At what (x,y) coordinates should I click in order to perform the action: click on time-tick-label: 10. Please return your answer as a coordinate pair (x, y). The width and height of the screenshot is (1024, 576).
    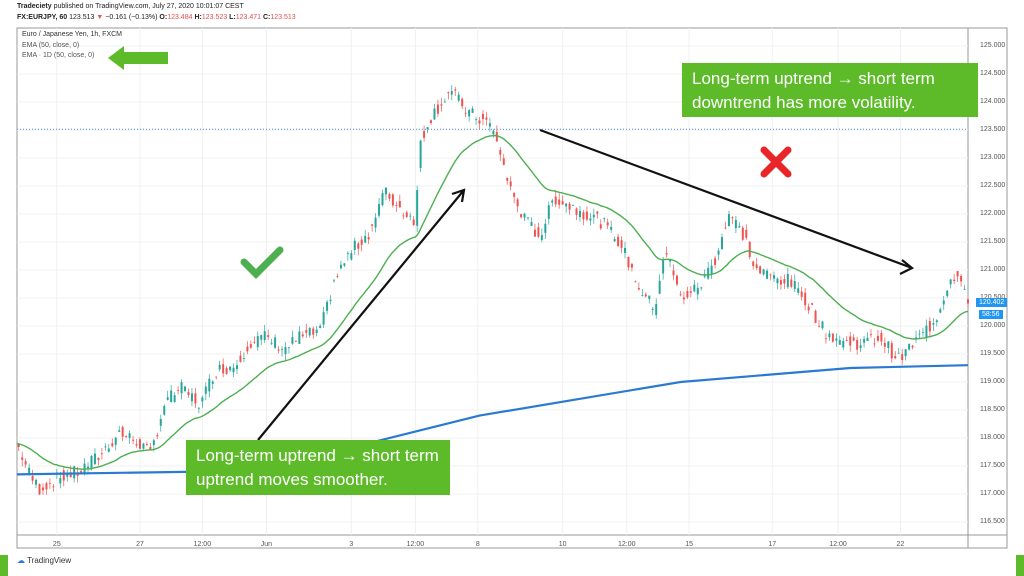
    Looking at the image, I should click on (562, 544).